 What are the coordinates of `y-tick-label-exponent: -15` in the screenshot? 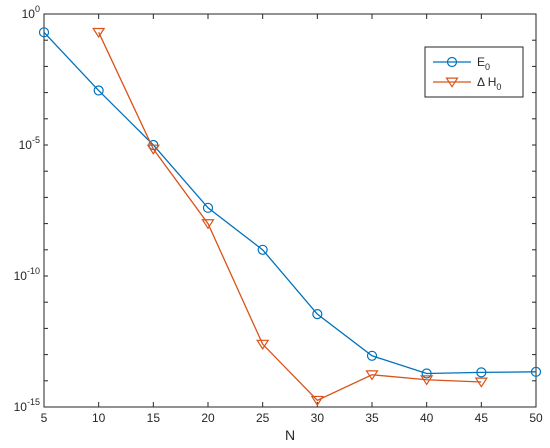 It's located at (33, 402).